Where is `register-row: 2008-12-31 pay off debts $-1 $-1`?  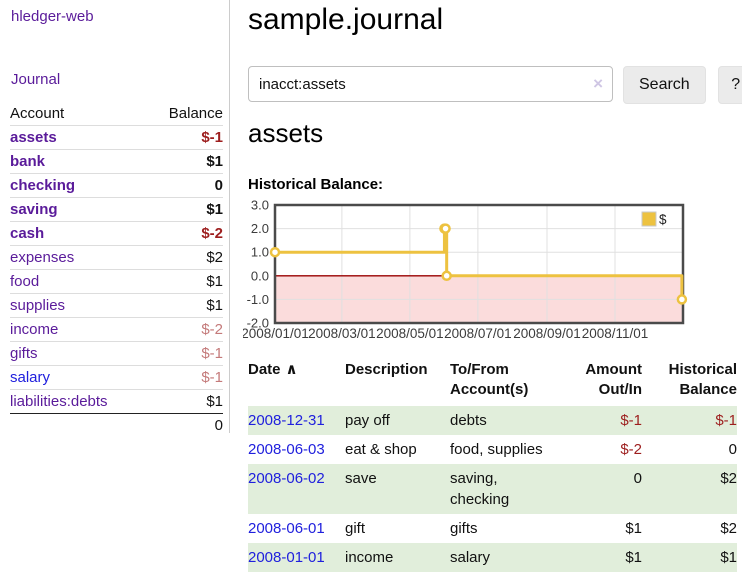
register-row: 2008-12-31 pay off debts $-1 $-1 is located at coordinates (492, 420).